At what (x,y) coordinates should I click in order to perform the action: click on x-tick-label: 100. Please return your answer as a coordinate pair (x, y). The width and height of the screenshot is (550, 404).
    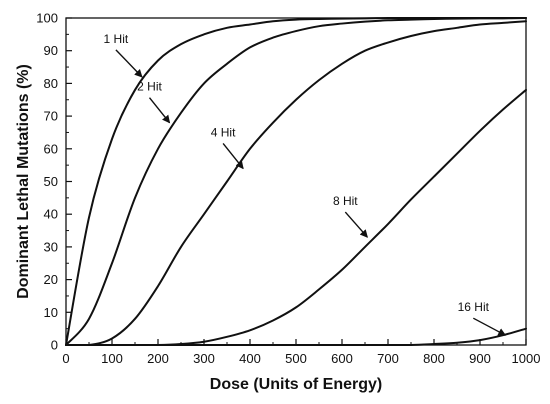
    Looking at the image, I should click on (112, 358).